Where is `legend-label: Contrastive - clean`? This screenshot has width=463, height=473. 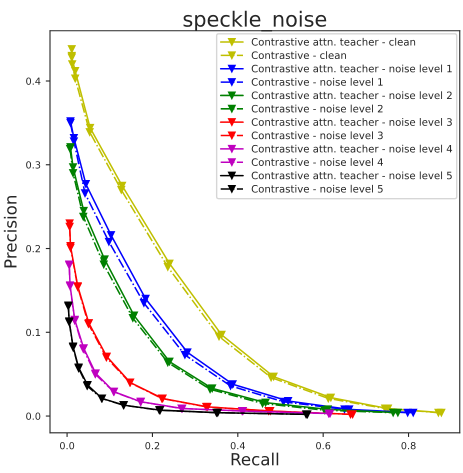
legend-label: Contrastive - clean is located at coordinates (299, 55).